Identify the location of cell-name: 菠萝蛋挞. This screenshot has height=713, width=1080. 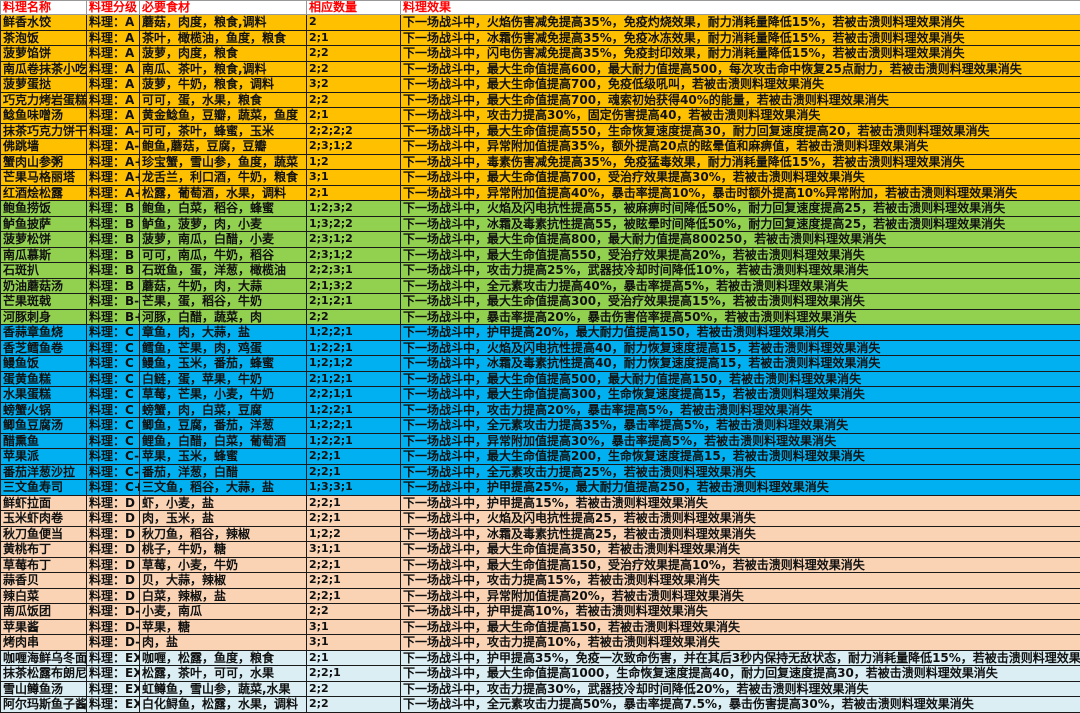
(43, 84).